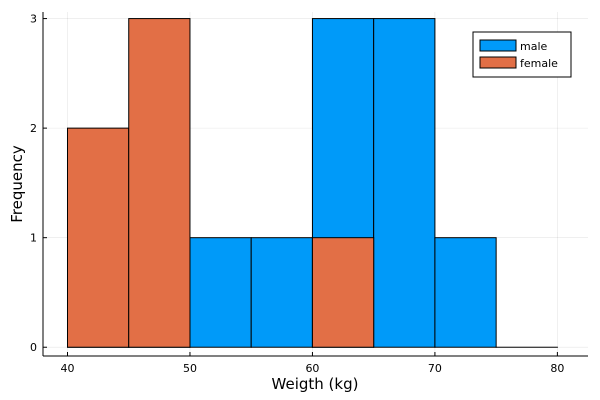 The width and height of the screenshot is (600, 400). What do you see at coordinates (498, 45) in the screenshot?
I see `legend-swatch-male` at bounding box center [498, 45].